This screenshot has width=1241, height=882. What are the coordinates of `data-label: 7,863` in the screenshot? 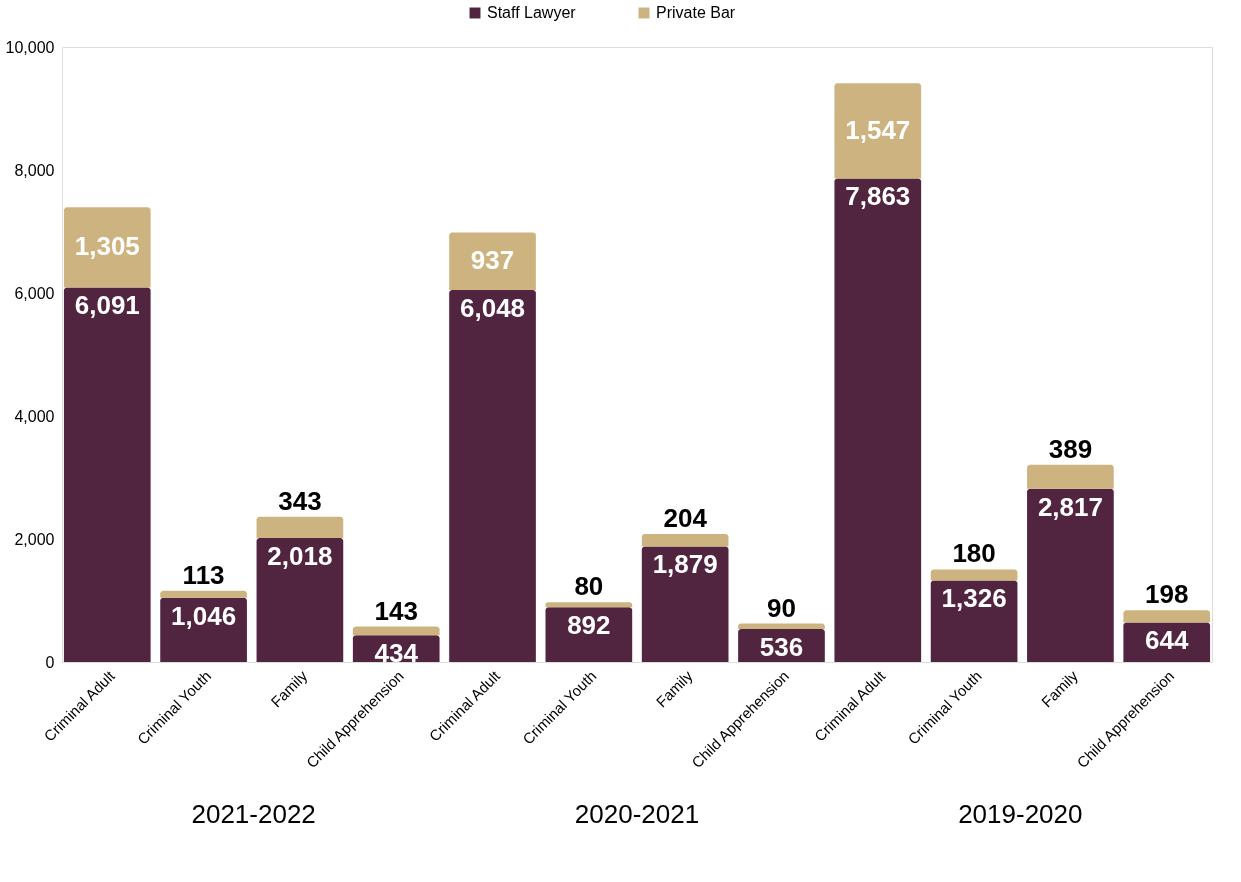 It's located at (878, 196).